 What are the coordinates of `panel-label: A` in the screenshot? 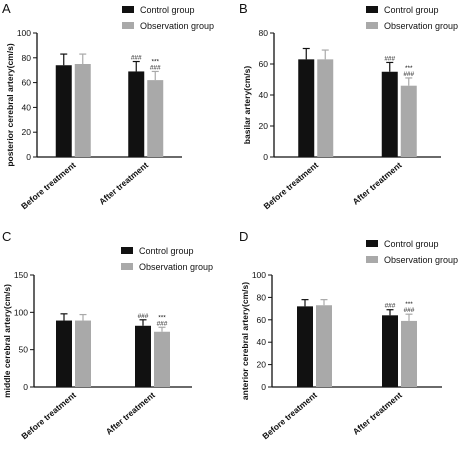 It's located at (6, 8).